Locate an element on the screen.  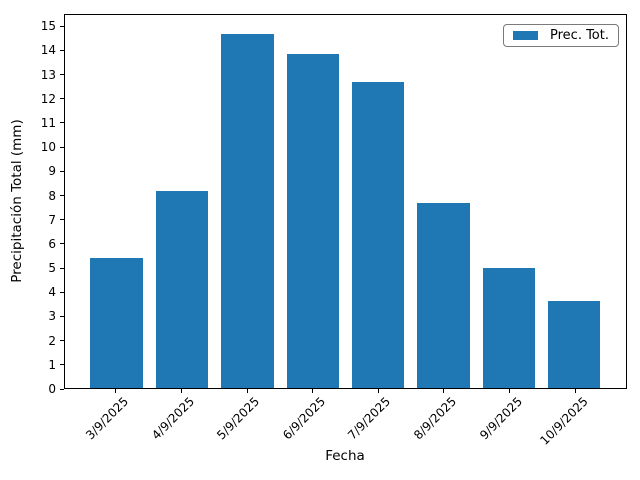
y-tick-label: 8 is located at coordinates (52, 195).